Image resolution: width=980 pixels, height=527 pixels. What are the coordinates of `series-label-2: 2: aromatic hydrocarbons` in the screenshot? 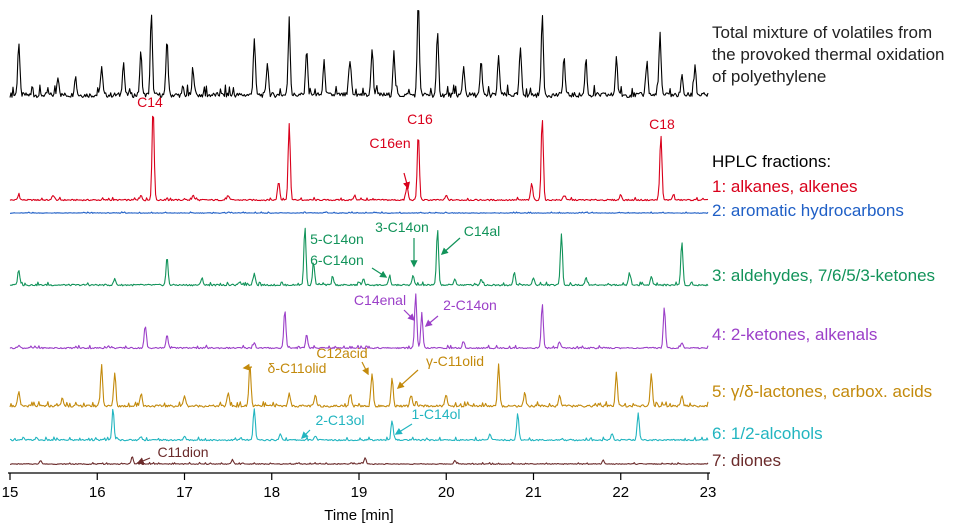 It's located at (808, 210).